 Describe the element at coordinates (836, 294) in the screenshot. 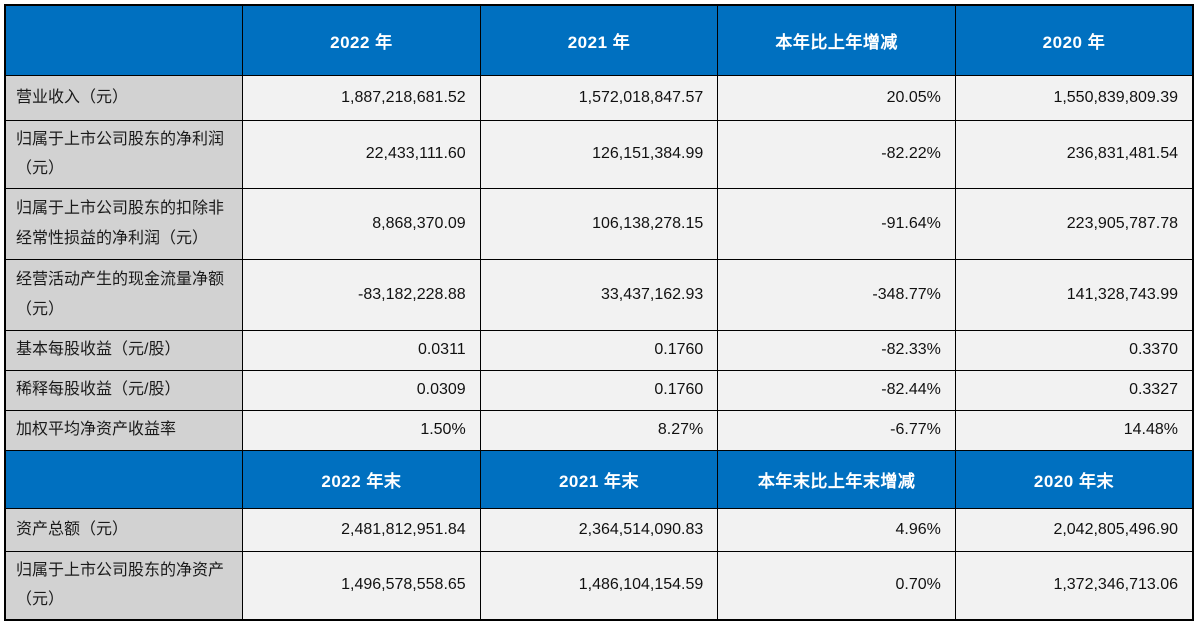

I see `cell-value: -348.77%` at that location.